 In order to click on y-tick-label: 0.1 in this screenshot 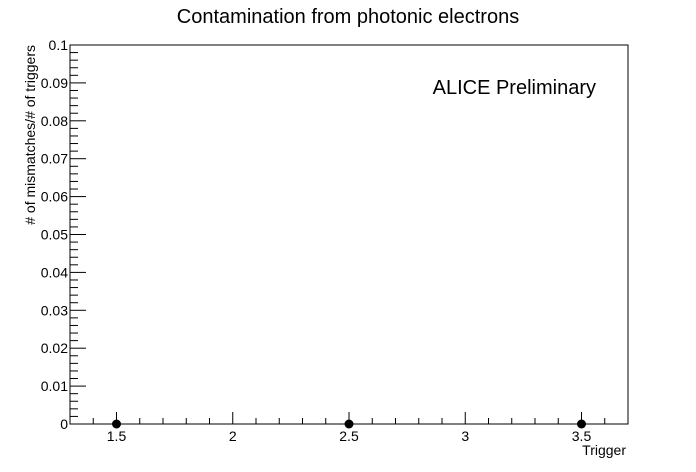, I will do `click(59, 45)`.